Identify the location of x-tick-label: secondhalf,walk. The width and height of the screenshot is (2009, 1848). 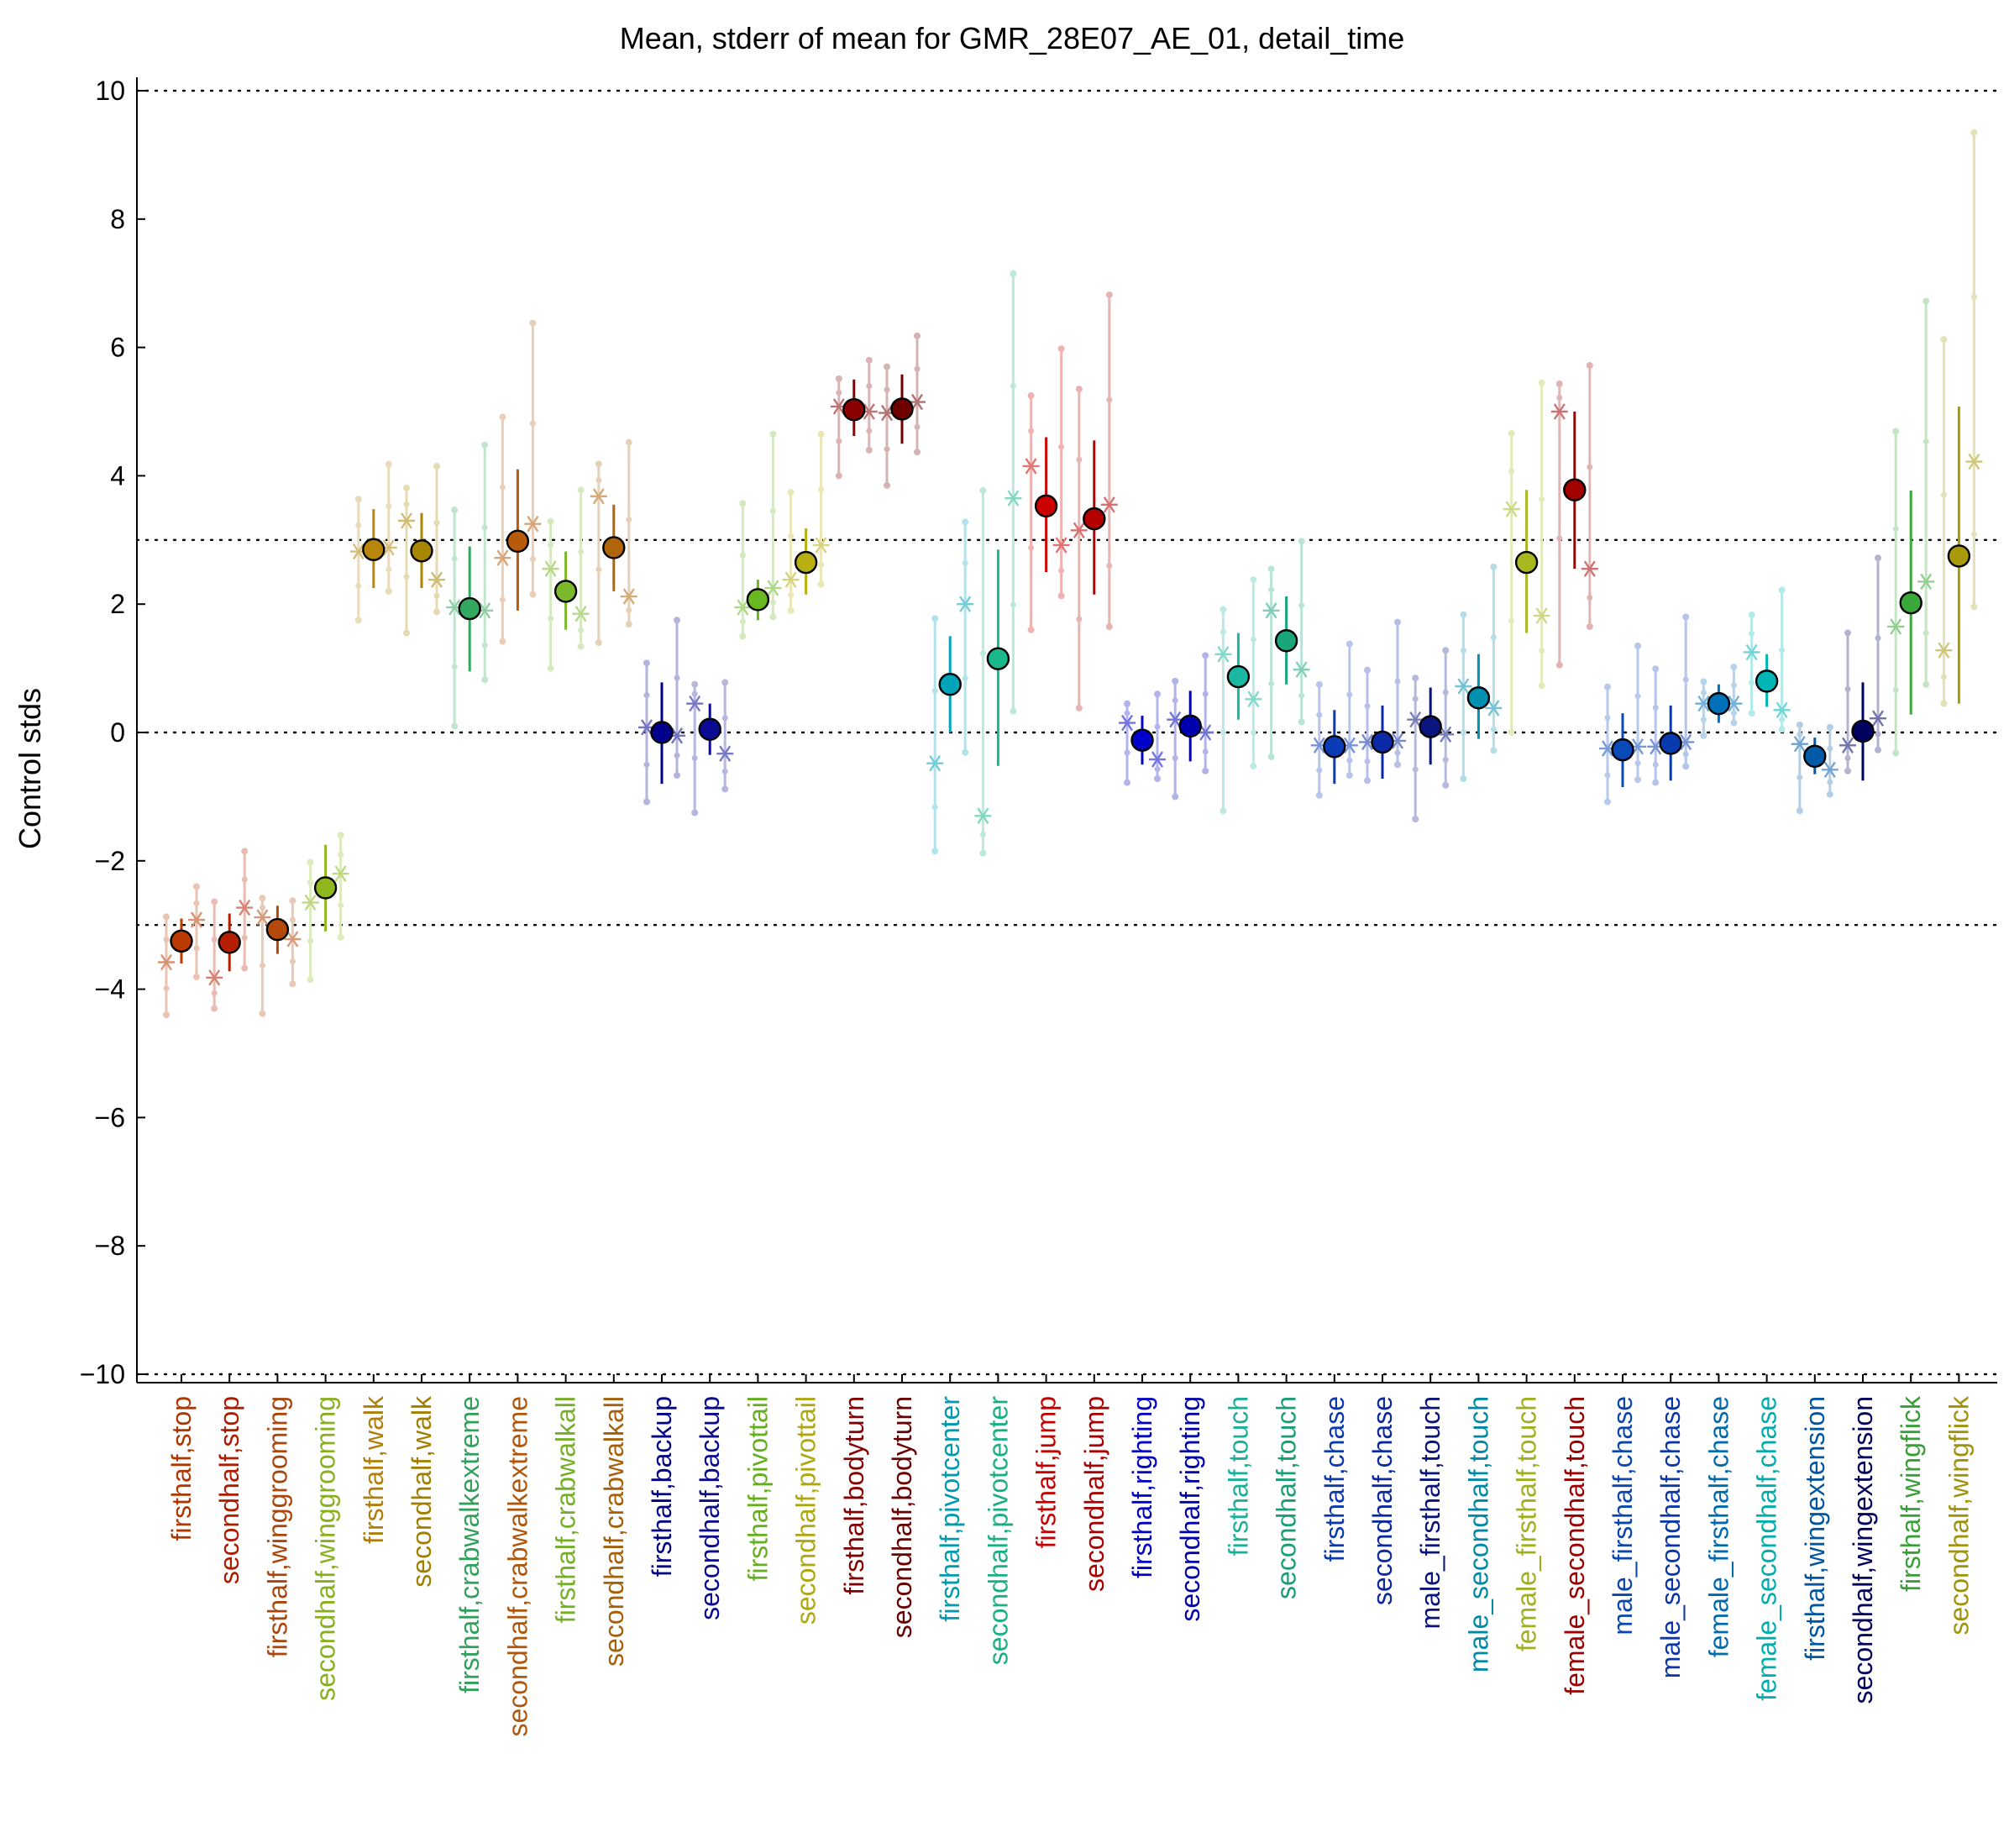
(422, 1491).